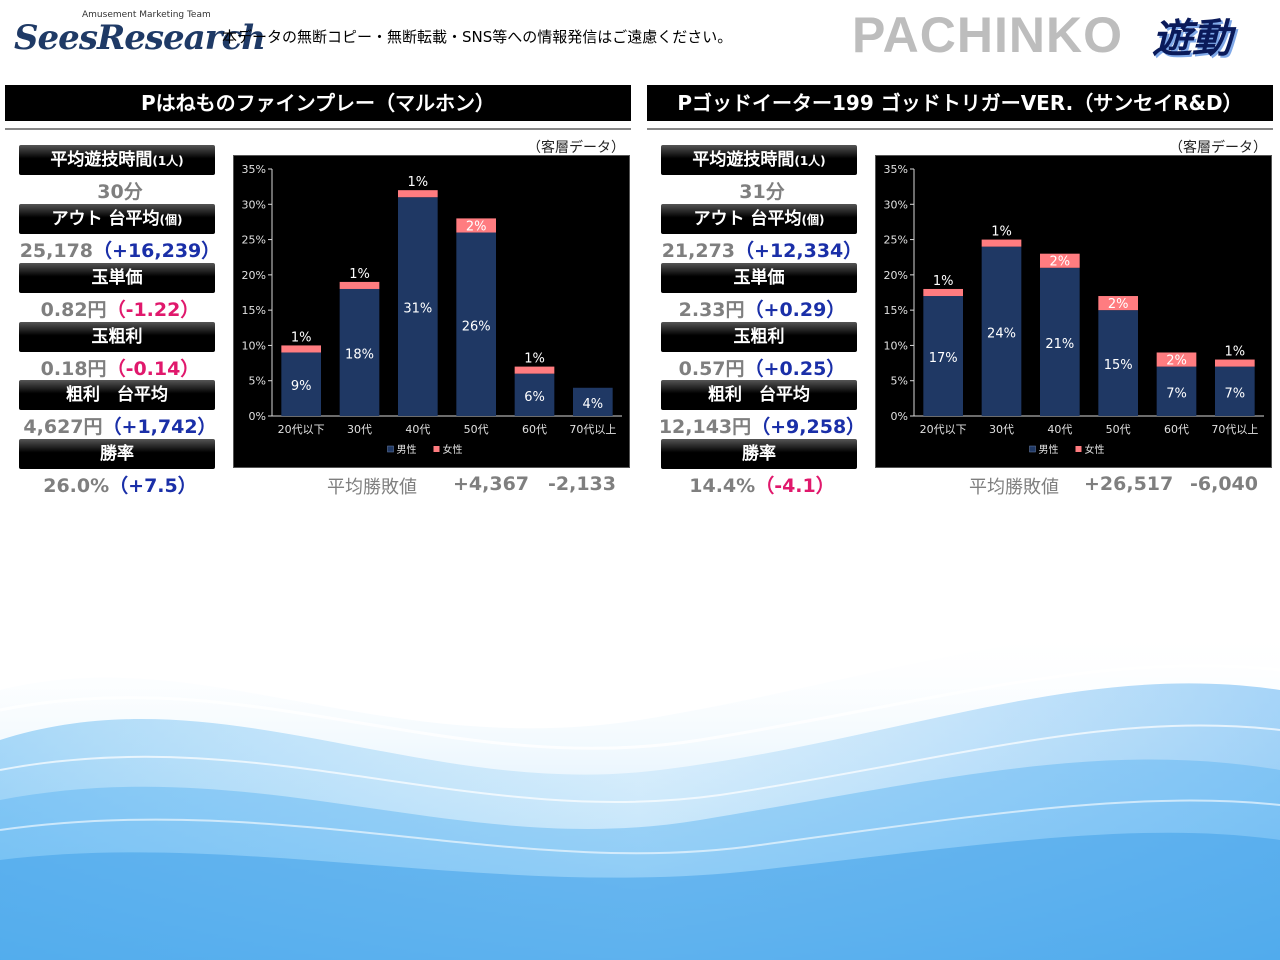  What do you see at coordinates (117, 395) in the screenshot?
I see `stat-label-gross-avg: 粗利 台平均` at bounding box center [117, 395].